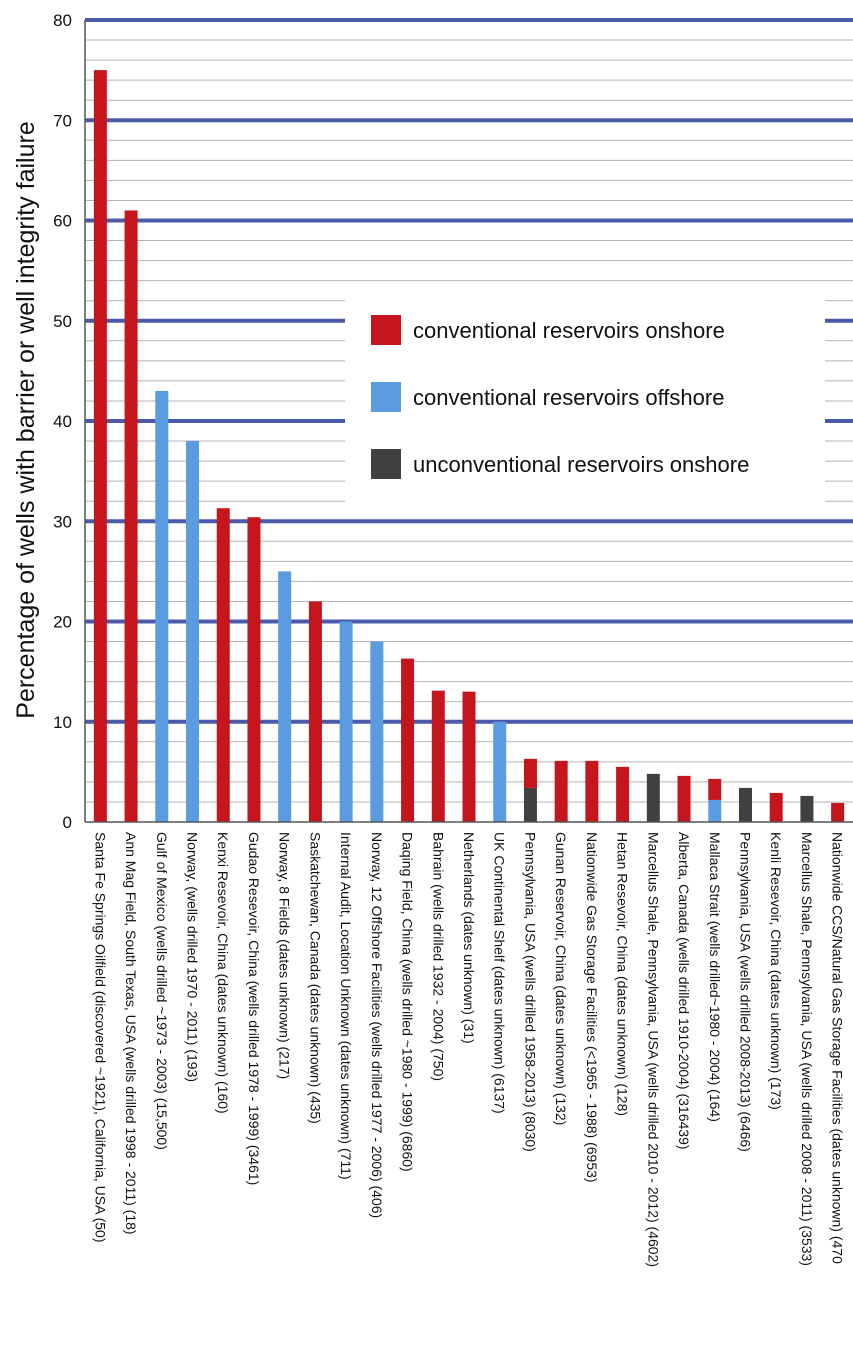 Image resolution: width=853 pixels, height=1365 pixels. I want to click on legend-background, so click(585, 401).